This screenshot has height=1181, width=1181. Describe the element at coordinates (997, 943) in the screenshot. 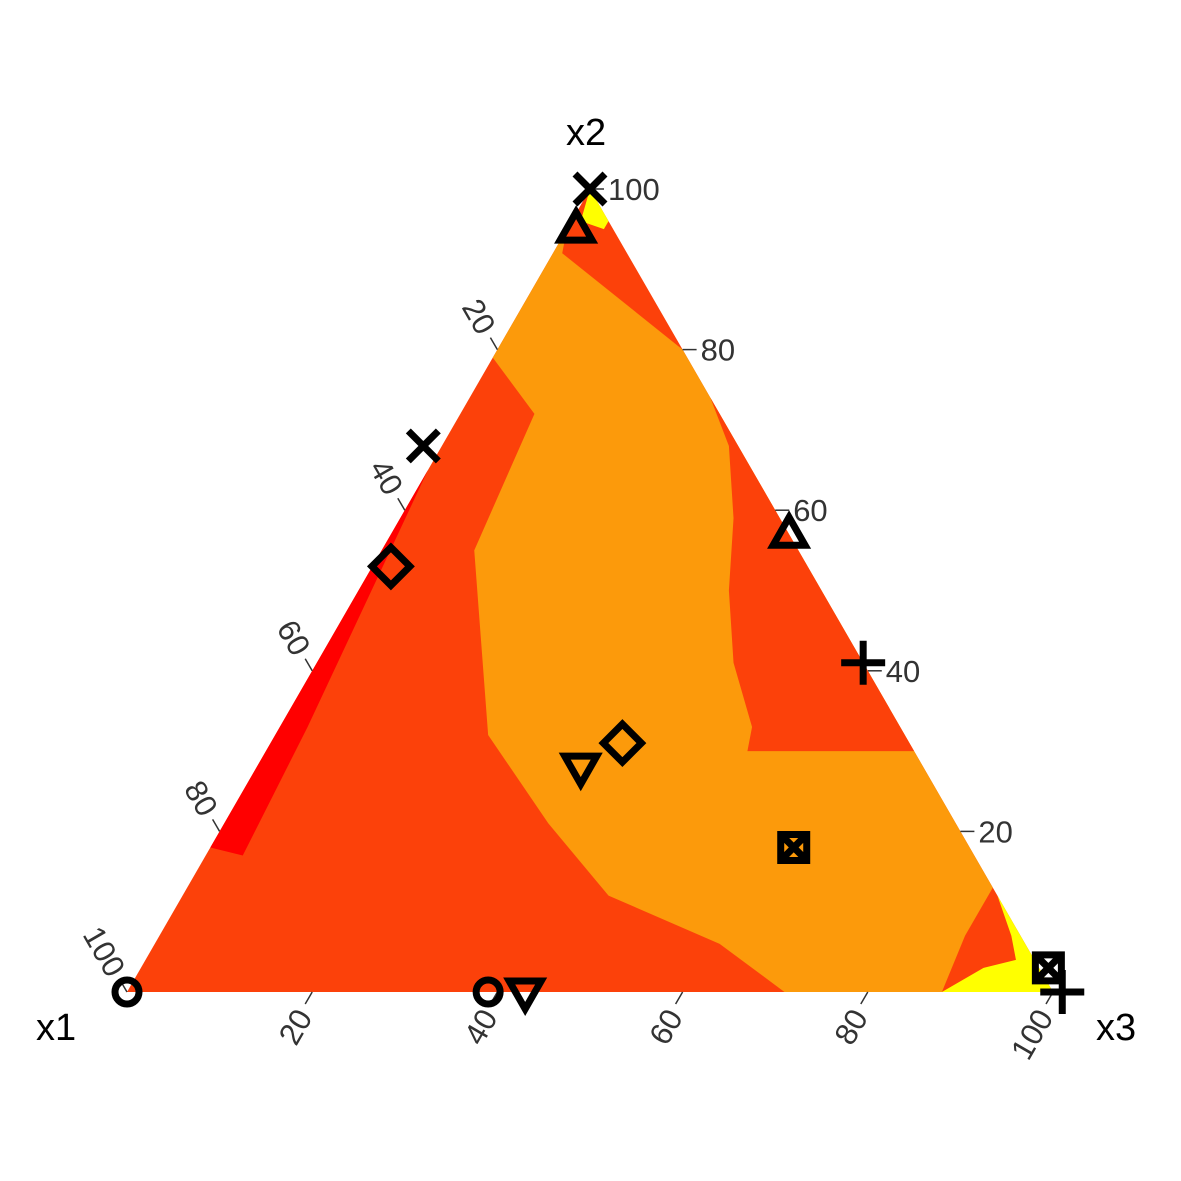

I see `contour-band-yellow-right` at that location.